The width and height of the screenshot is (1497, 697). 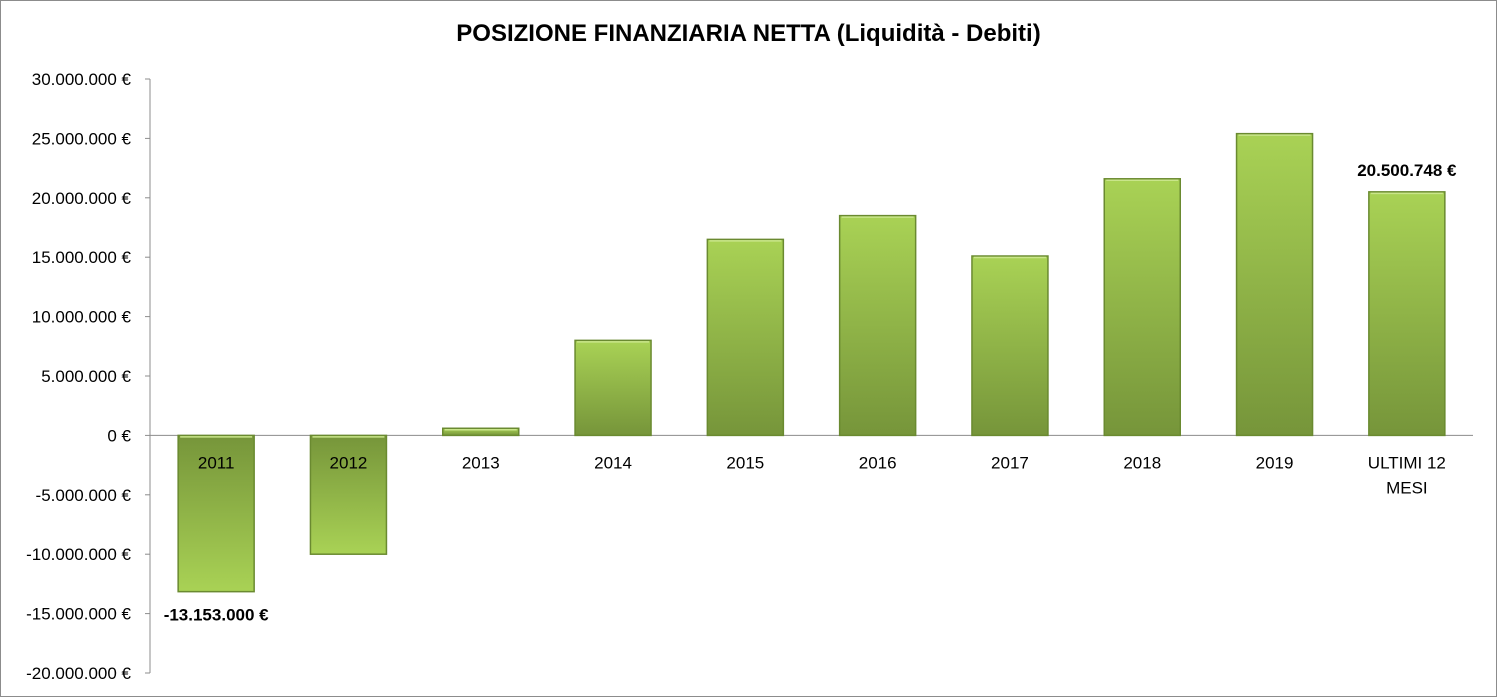 What do you see at coordinates (216, 615) in the screenshot?
I see `data-label: -13.153.000 €` at bounding box center [216, 615].